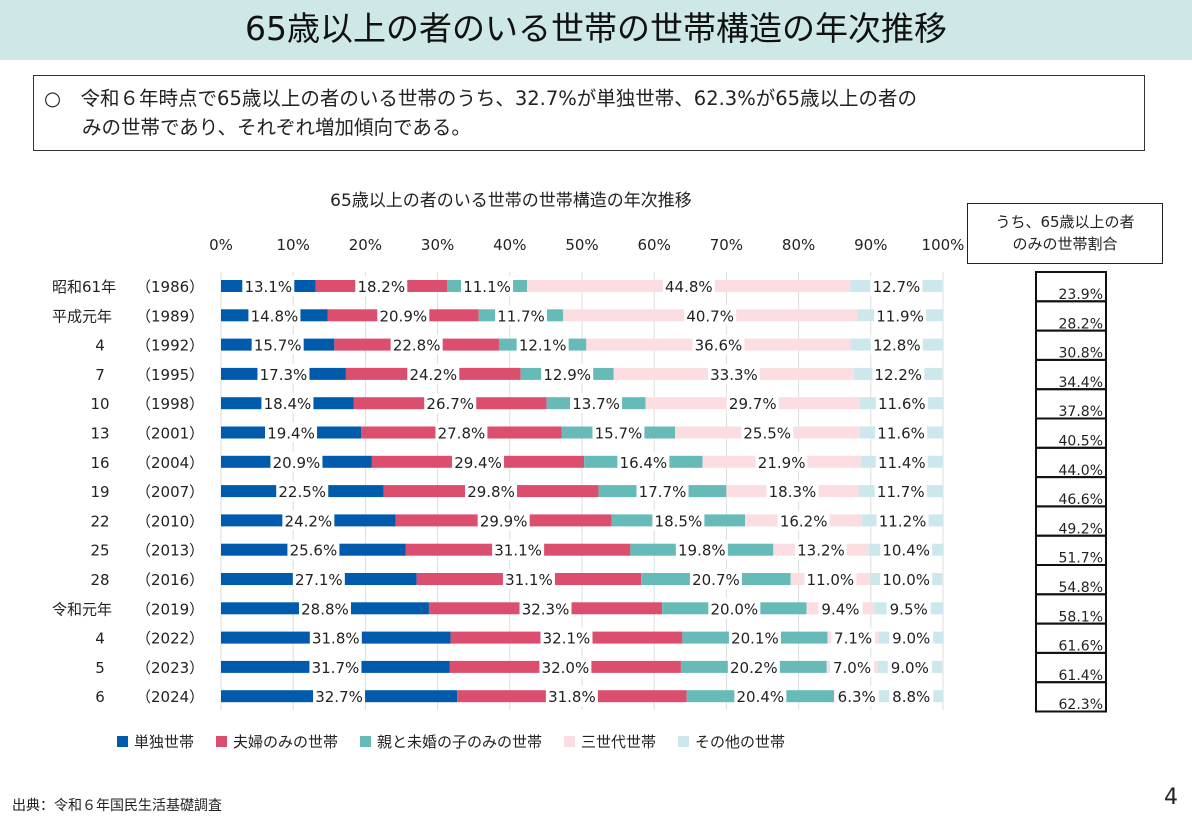 Image resolution: width=1192 pixels, height=827 pixels. Describe the element at coordinates (1081, 676) in the screenshot. I see `side-table-value: 61.4%` at that location.